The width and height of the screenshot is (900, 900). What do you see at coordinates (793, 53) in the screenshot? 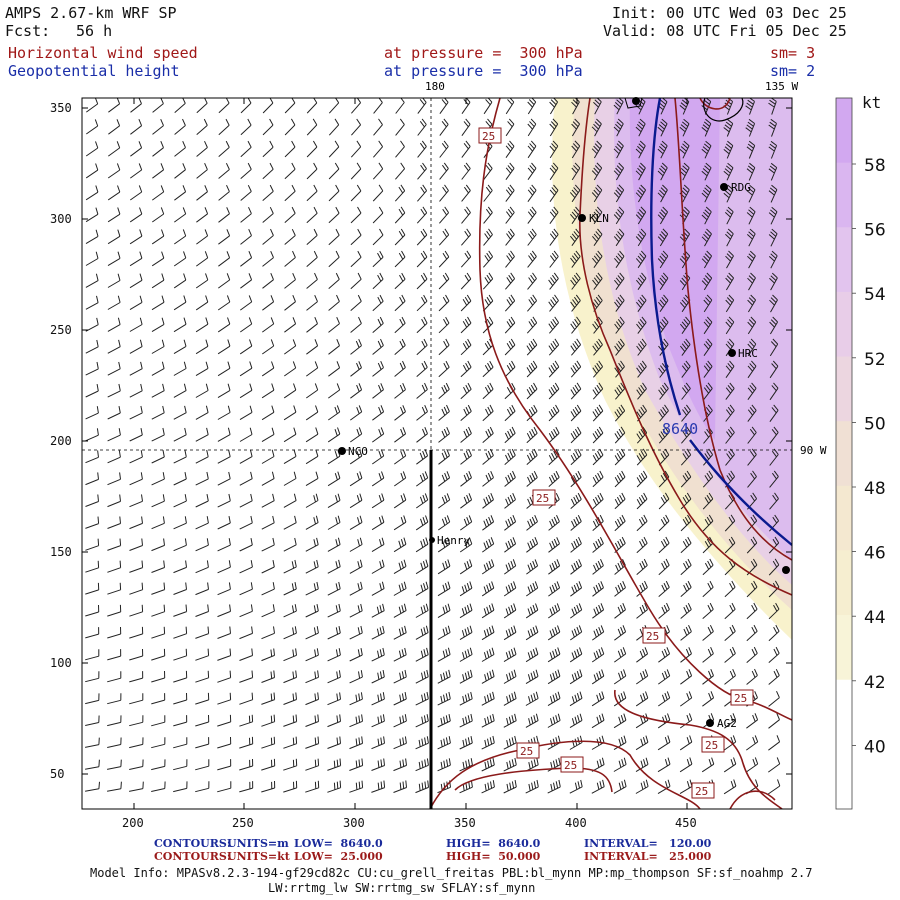
I see `field1-smoothing: sm= 3` at bounding box center [793, 53].